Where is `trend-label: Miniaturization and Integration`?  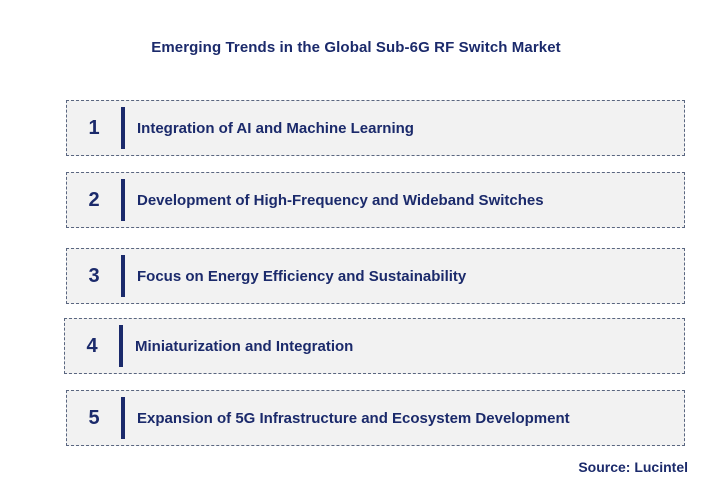
trend-label: Miniaturization and Integration is located at coordinates (244, 346).